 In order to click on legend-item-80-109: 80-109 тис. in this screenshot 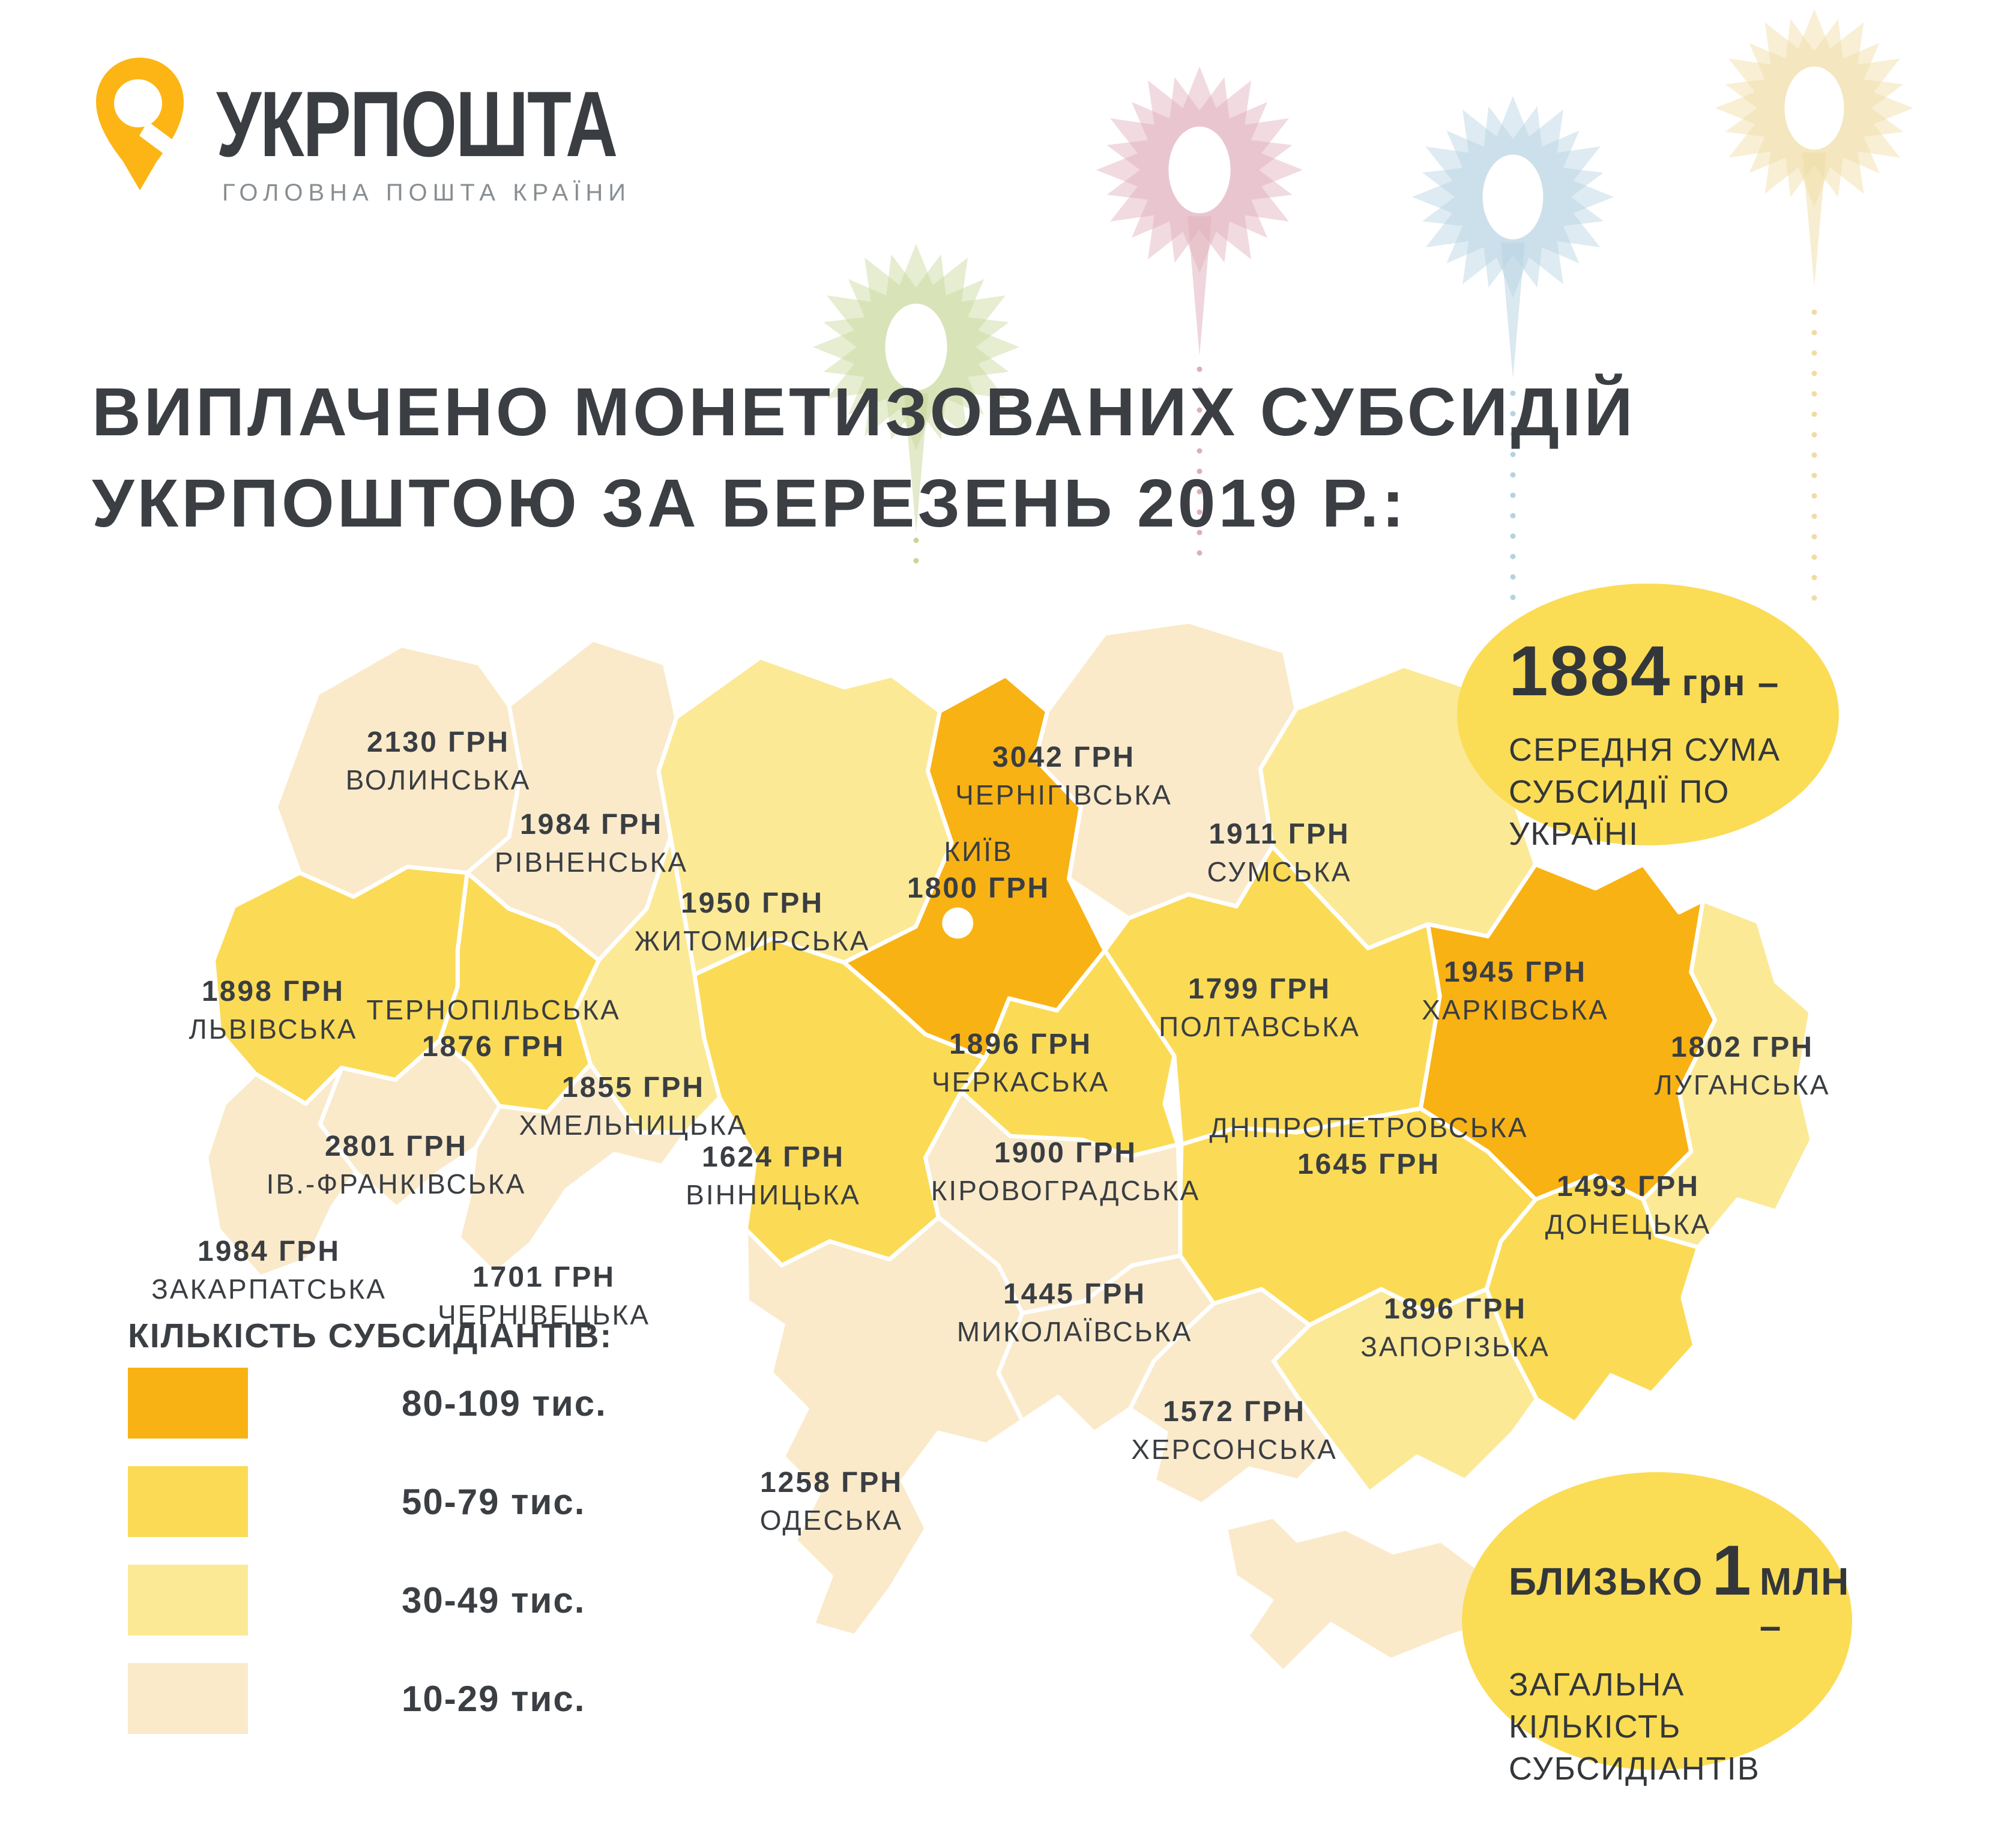, I will do `click(367, 1403)`.